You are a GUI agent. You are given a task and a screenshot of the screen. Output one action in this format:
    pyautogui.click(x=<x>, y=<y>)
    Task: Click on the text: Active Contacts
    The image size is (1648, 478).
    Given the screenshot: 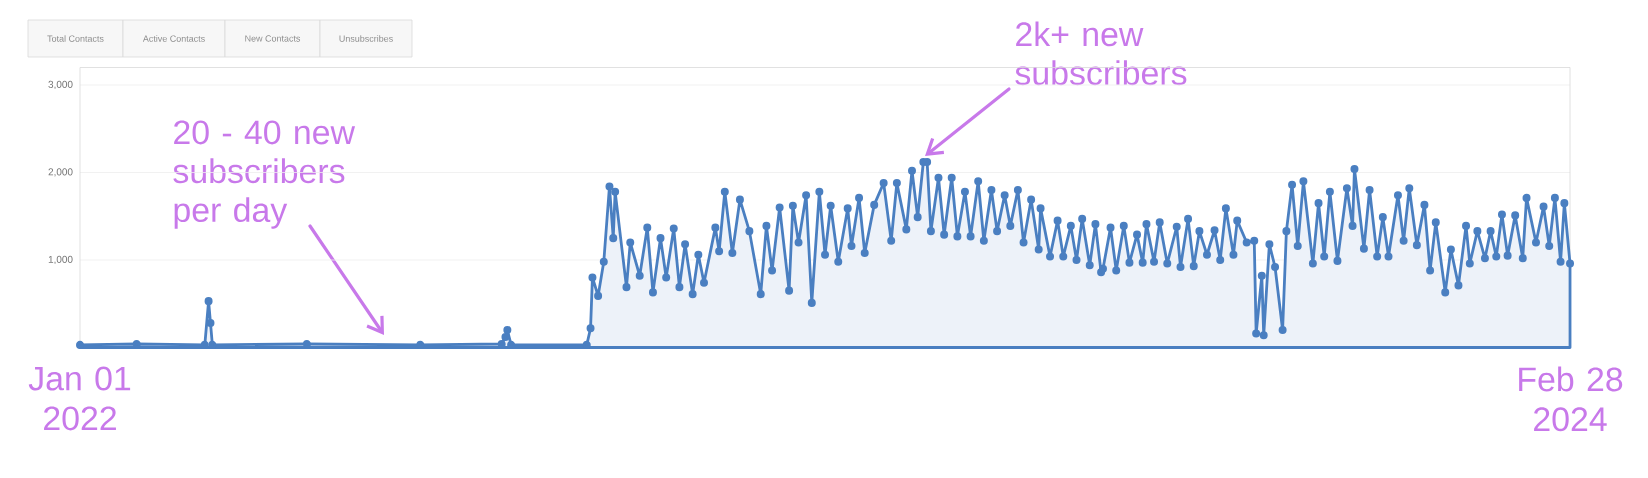 What is the action you would take?
    pyautogui.click(x=173, y=38)
    